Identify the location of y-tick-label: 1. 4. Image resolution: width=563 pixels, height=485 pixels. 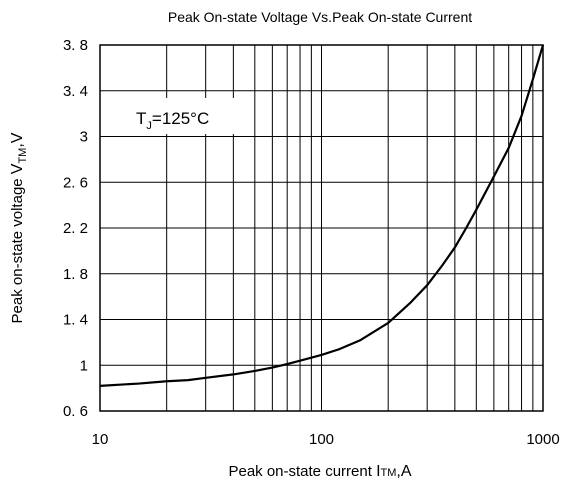
(75, 320).